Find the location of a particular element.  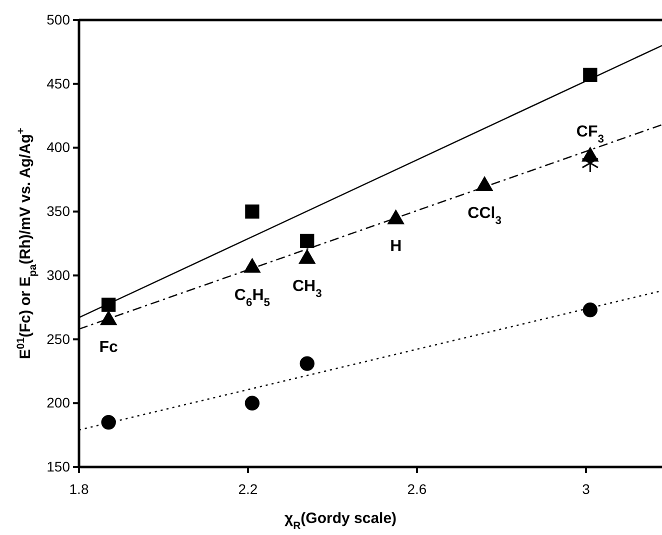

x-tick-label: 1.8 is located at coordinates (79, 489).